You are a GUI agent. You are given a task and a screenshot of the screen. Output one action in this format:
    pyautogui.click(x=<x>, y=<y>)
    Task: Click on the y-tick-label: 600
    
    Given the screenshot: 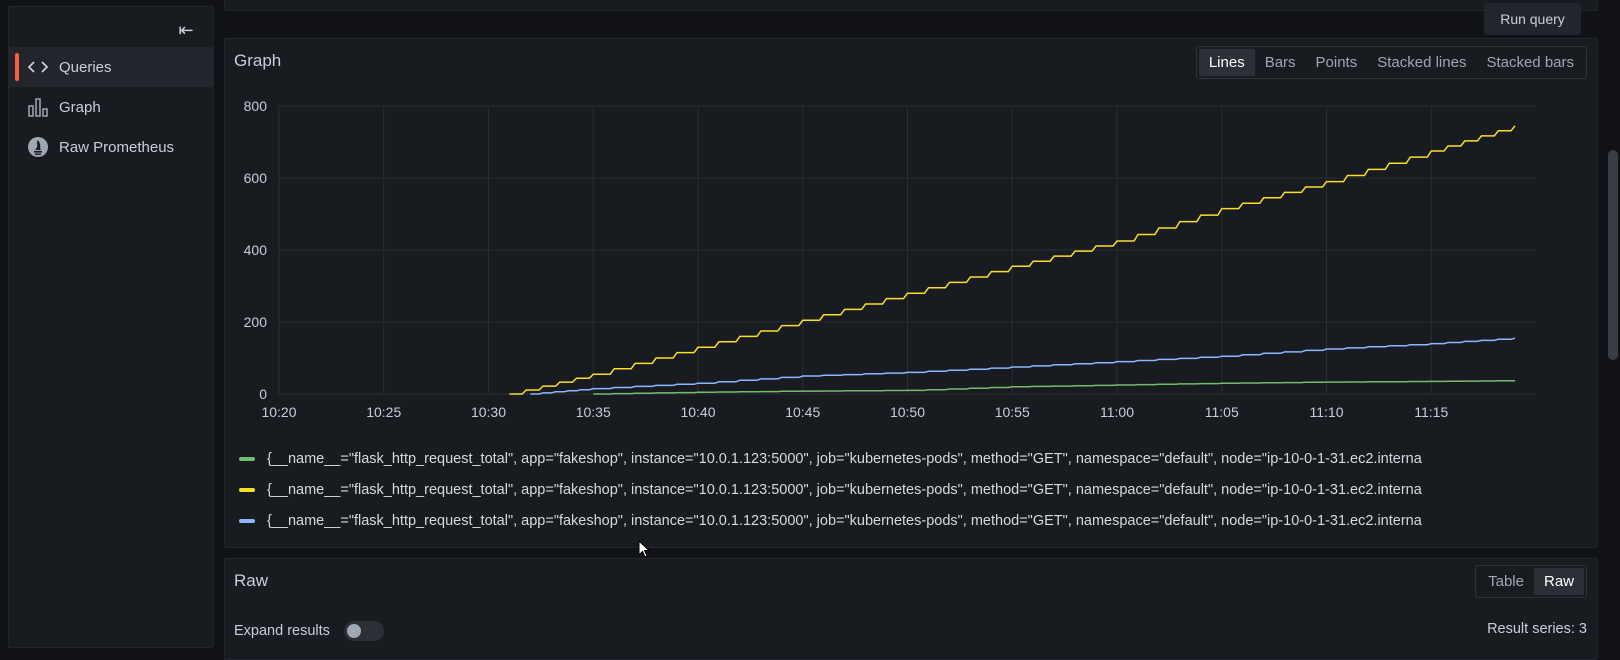 What is the action you would take?
    pyautogui.click(x=256, y=178)
    